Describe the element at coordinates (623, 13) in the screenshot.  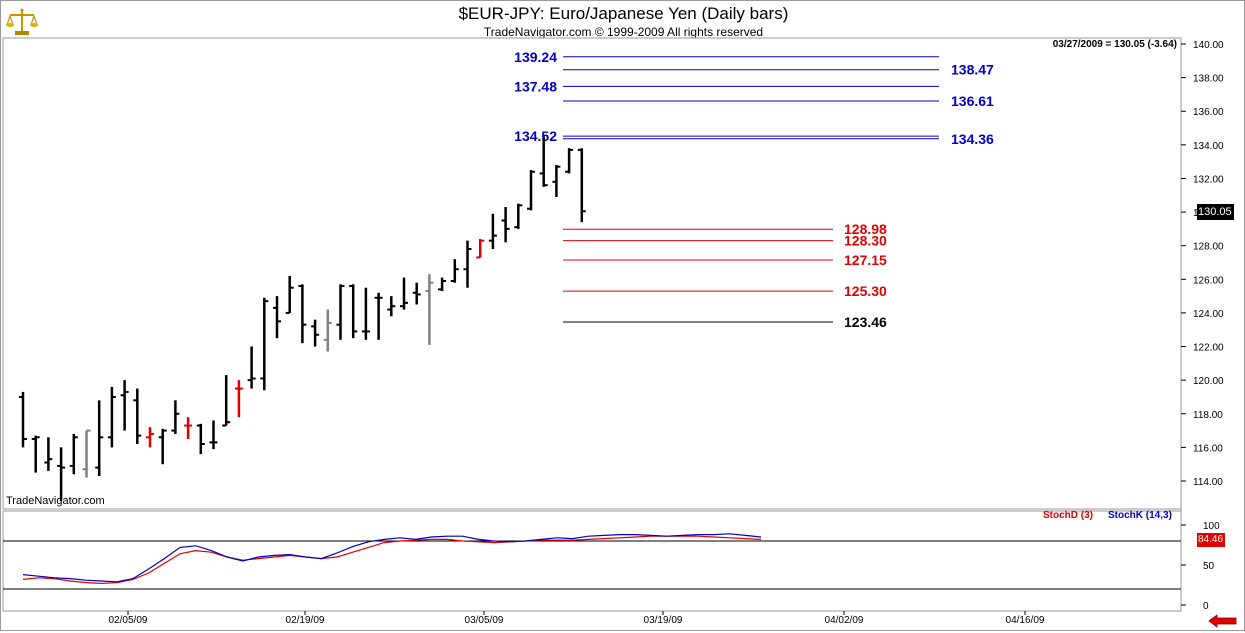
I see `chart-title: $EUR-JPY: Euro/Japanese Yen (Daily bars)` at that location.